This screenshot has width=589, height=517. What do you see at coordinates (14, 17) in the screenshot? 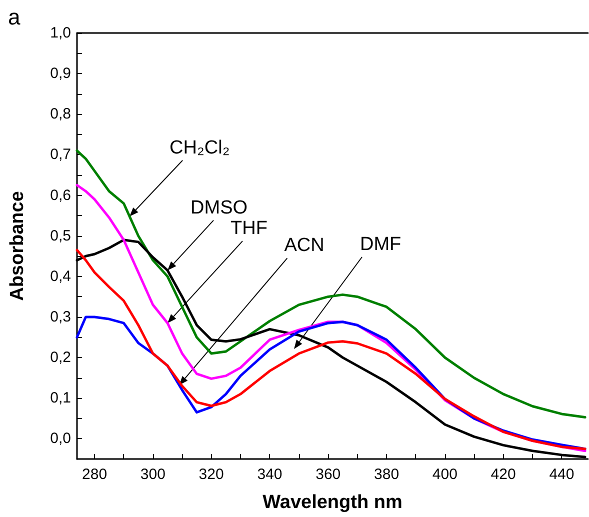
I see `text: a` at bounding box center [14, 17].